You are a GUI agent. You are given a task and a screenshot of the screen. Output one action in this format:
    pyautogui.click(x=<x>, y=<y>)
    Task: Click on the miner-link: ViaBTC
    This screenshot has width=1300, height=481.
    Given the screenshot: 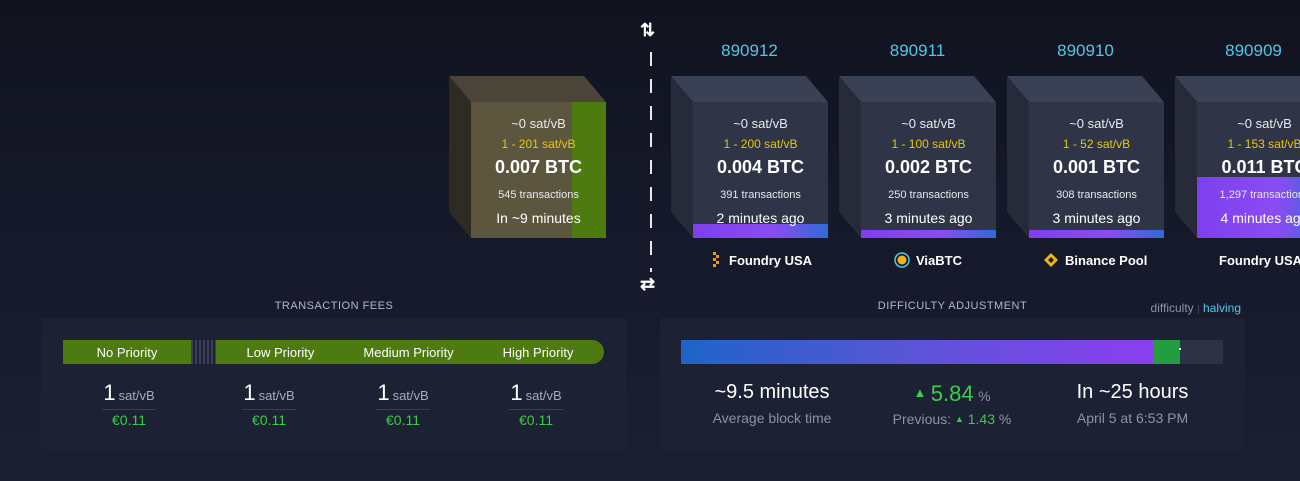 What is the action you would take?
    pyautogui.click(x=928, y=260)
    